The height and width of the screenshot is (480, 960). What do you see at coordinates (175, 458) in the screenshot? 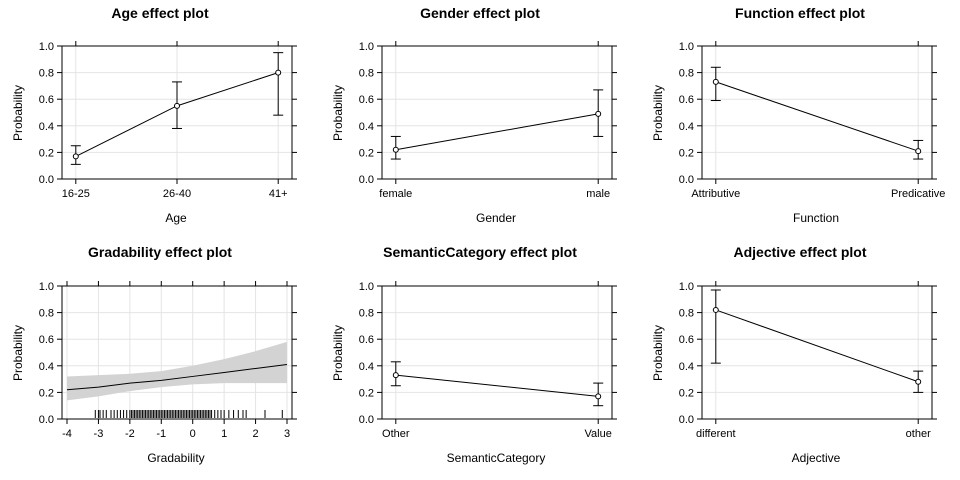
I see `x-axis-label: Gradability` at bounding box center [175, 458].